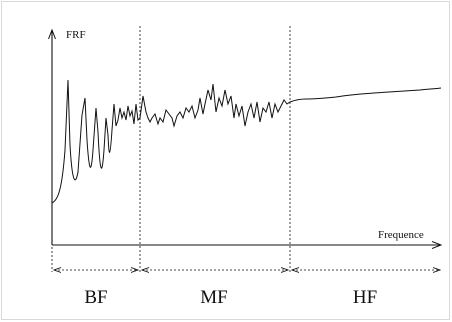 This screenshot has height=322, width=452. Describe the element at coordinates (95, 297) in the screenshot. I see `band-label-bf: BF` at that location.